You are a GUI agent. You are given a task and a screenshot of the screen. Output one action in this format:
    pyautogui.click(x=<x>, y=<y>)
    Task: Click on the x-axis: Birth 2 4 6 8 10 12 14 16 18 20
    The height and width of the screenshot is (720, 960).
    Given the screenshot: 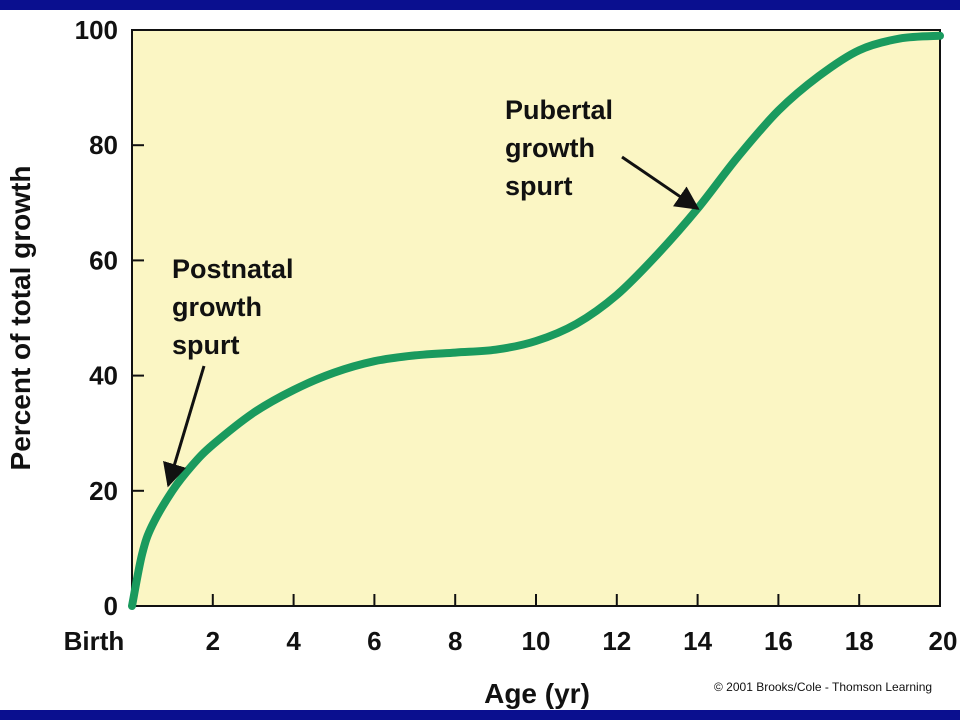 What is the action you would take?
    pyautogui.click(x=511, y=625)
    